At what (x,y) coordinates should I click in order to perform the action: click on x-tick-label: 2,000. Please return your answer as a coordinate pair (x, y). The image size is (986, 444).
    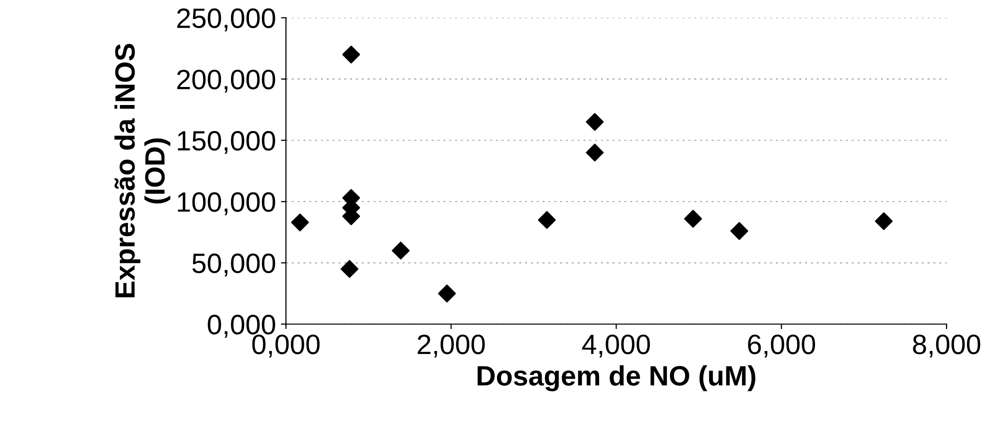
    Looking at the image, I should click on (451, 346).